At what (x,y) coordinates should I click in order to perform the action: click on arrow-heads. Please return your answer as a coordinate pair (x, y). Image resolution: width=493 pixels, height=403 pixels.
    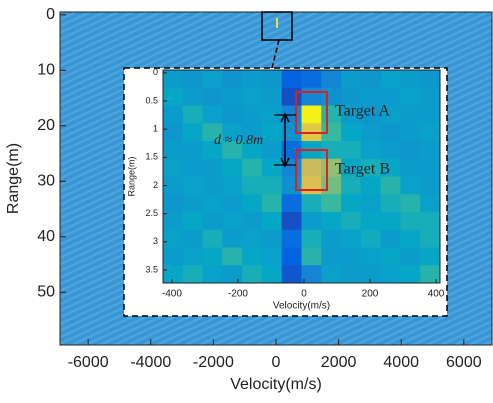
    Looking at the image, I should click on (285, 140).